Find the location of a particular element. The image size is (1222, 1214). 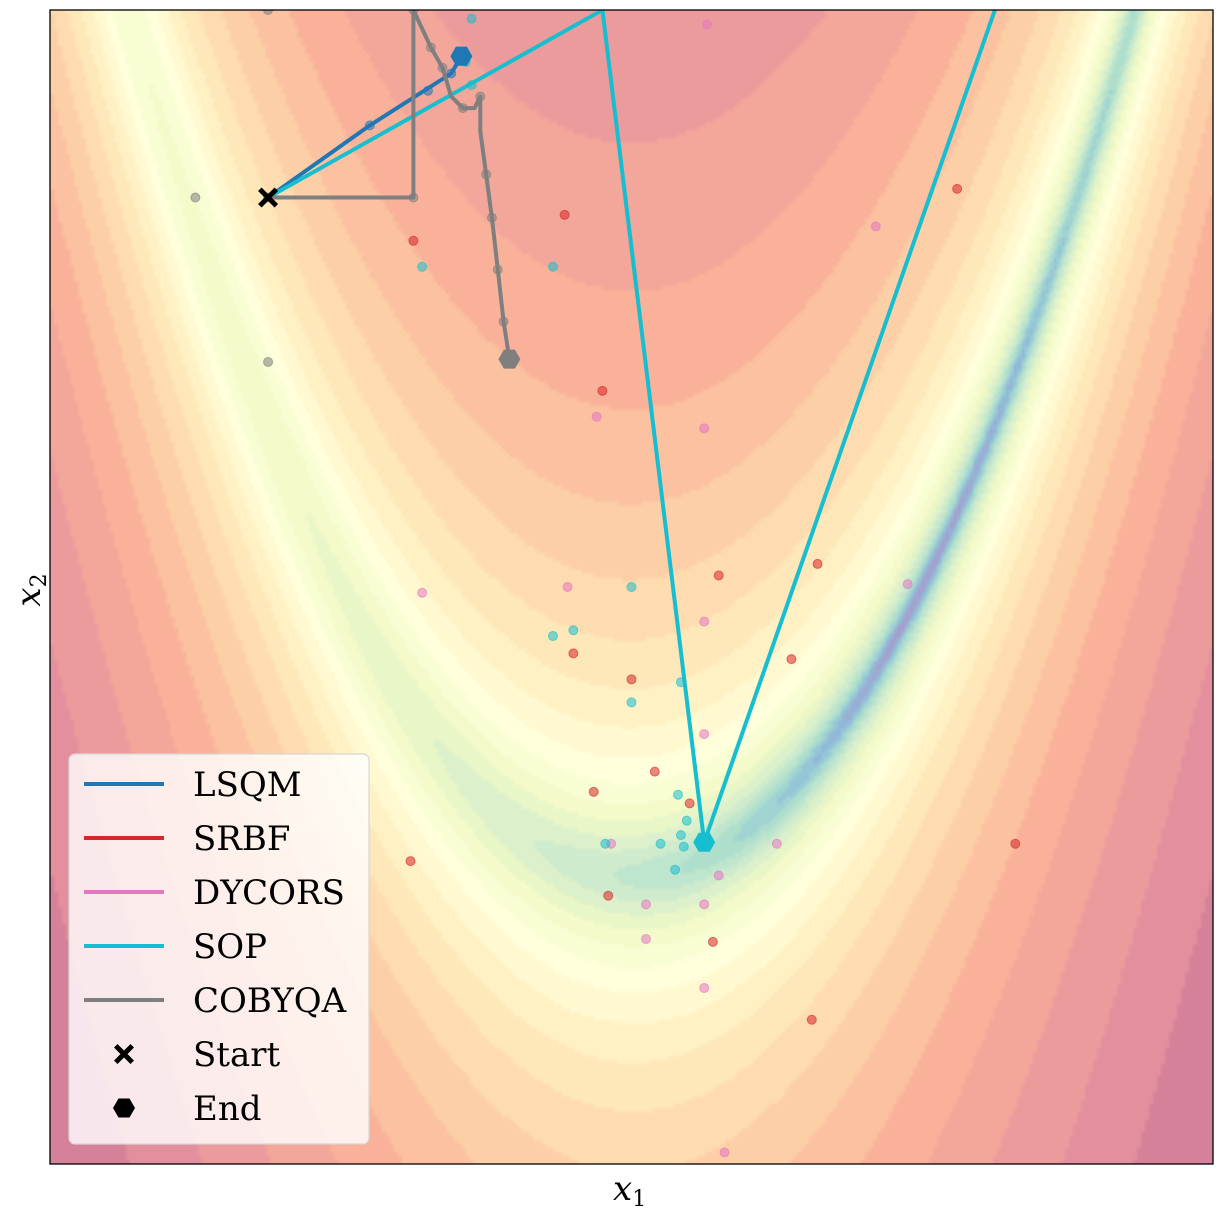

legend-entry-srbf: SRBF is located at coordinates (187, 839).